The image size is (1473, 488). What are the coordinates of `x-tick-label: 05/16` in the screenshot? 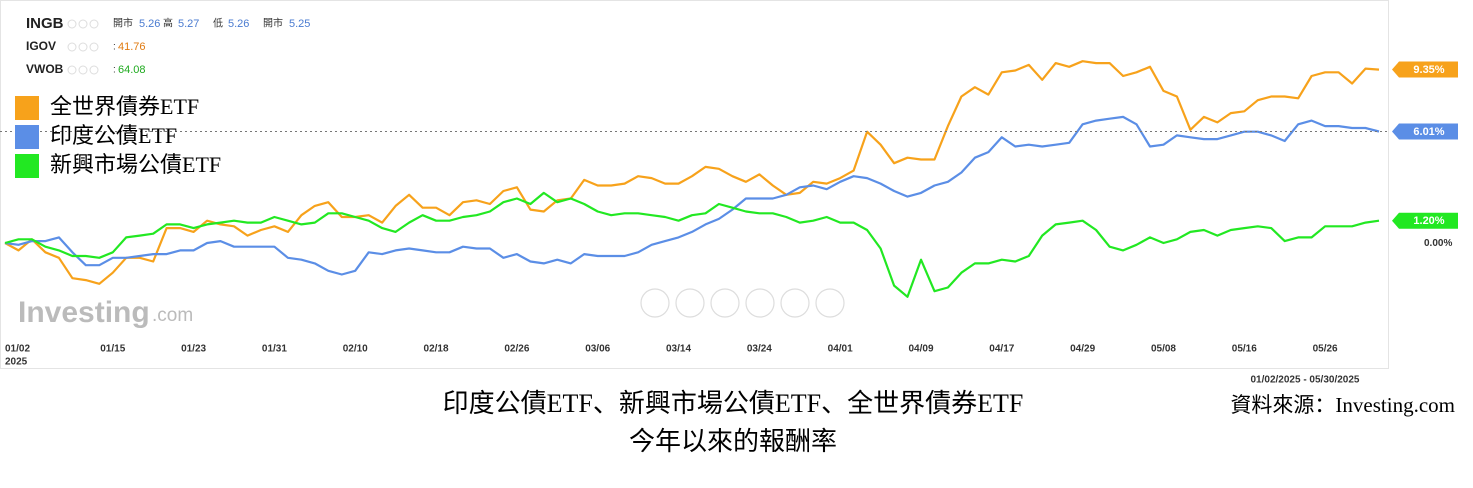 It's located at (1244, 349).